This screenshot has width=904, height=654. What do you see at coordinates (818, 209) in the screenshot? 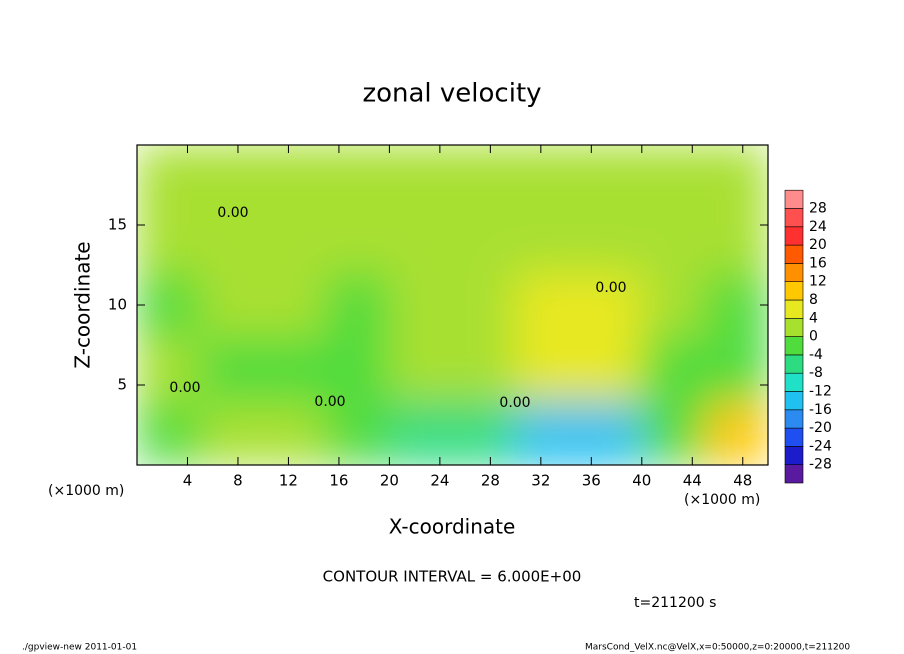
I see `colorbar-label: 28` at bounding box center [818, 209].